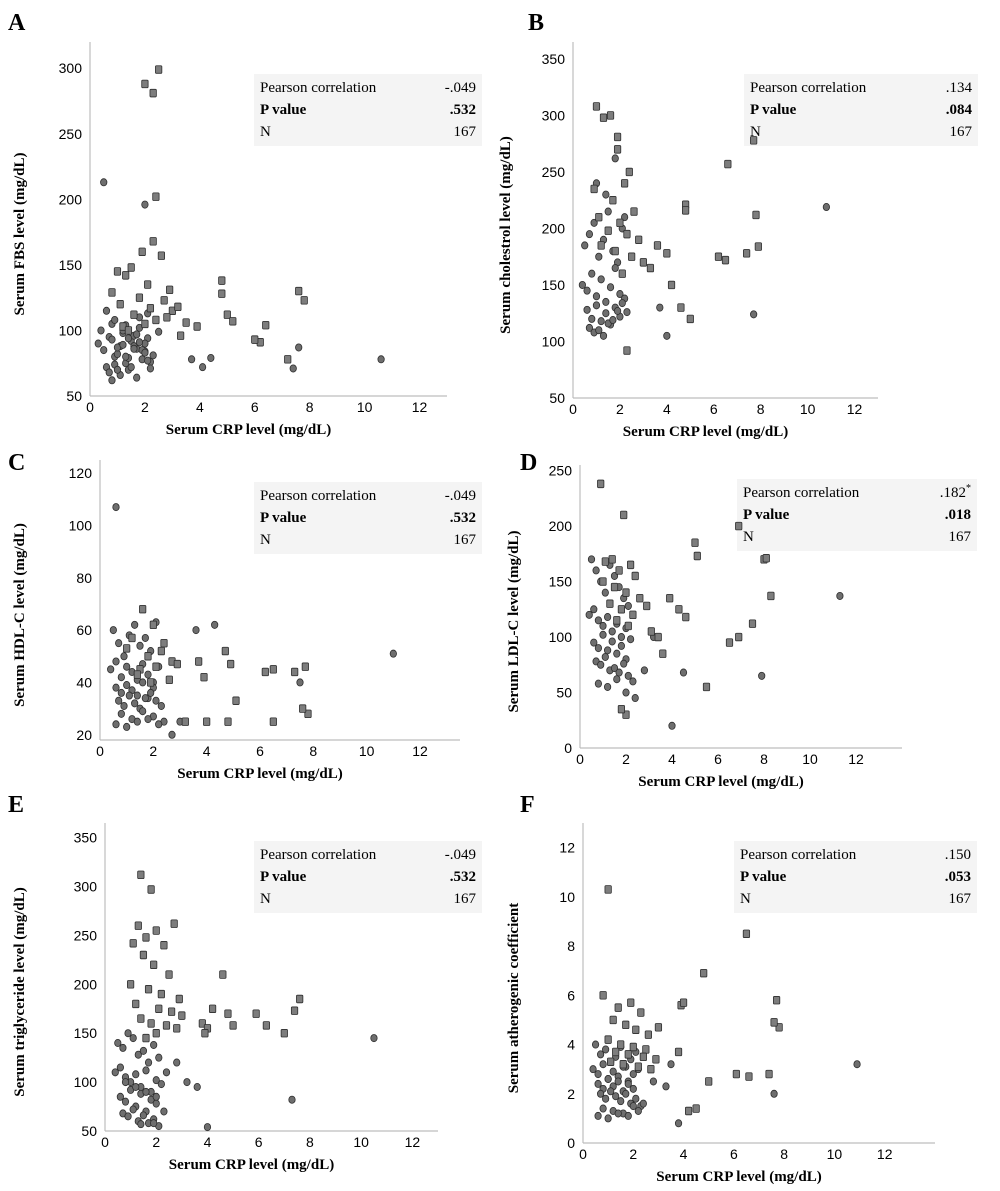 This screenshot has height=1191, width=1000. I want to click on y-tick-label: 12, so click(567, 848).